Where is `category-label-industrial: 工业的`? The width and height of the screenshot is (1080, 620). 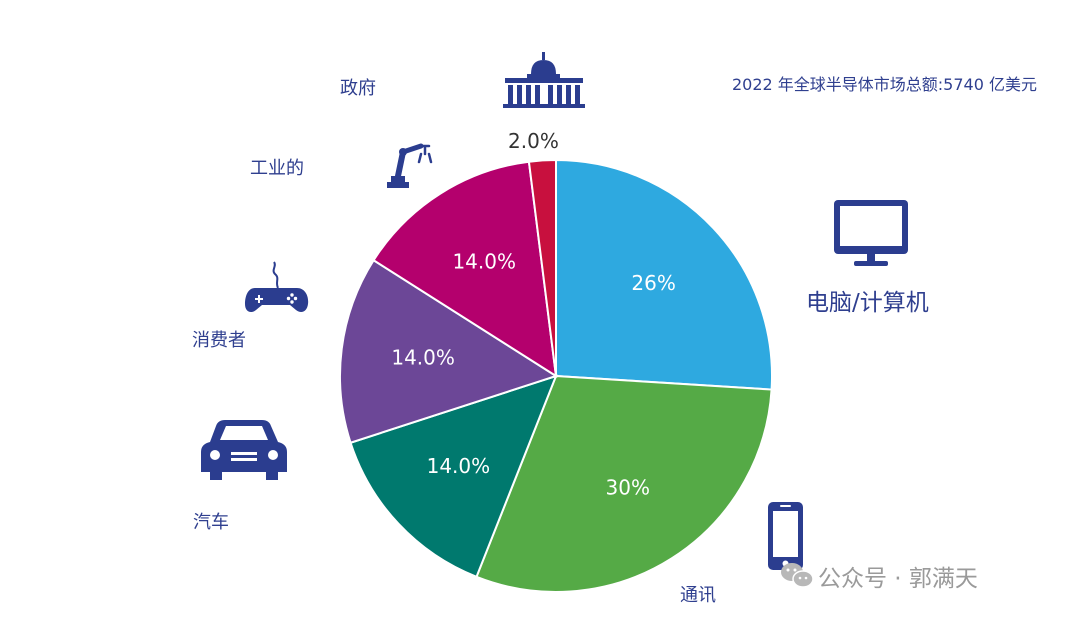 category-label-industrial: 工业的 is located at coordinates (277, 168).